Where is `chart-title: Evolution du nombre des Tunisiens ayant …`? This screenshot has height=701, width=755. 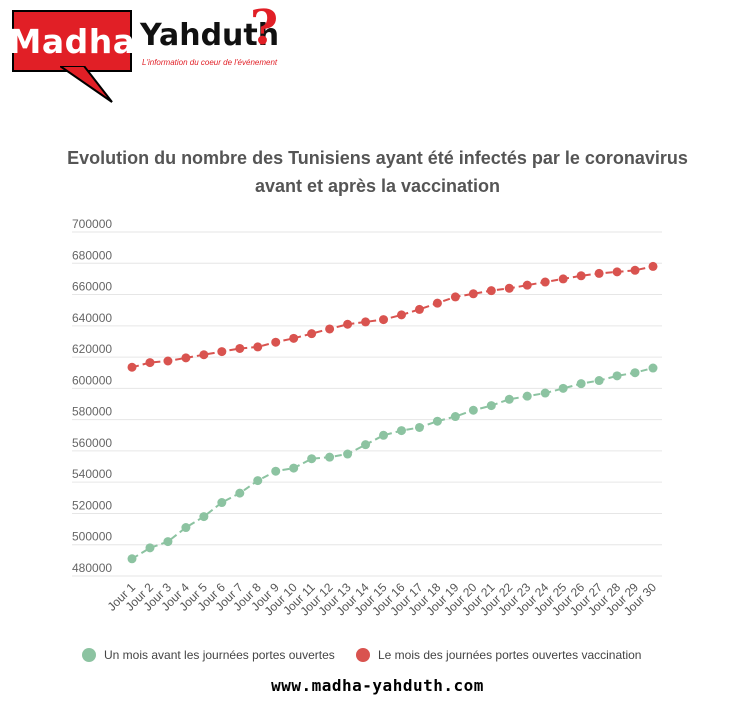 chart-title: Evolution du nombre des Tunisiens ayant … is located at coordinates (377, 172).